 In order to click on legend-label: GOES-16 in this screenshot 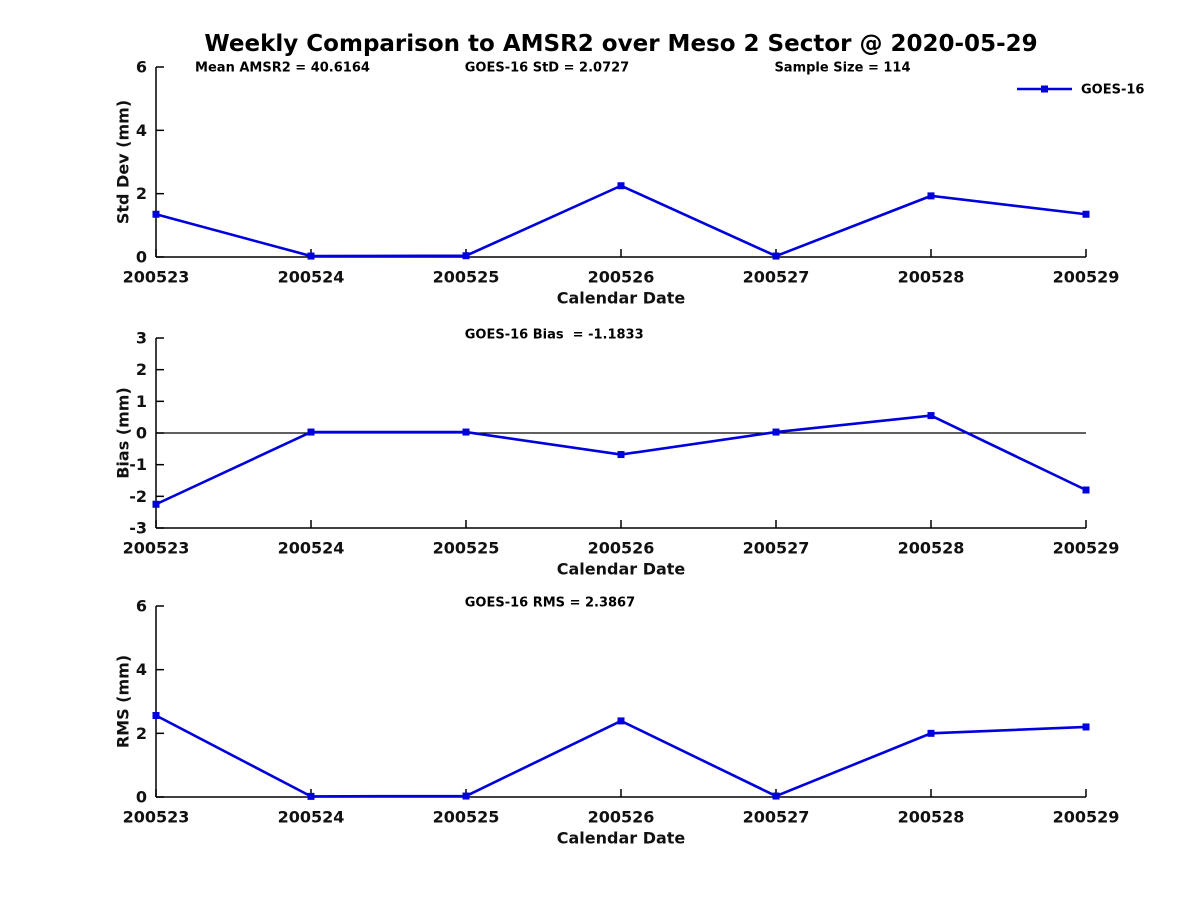, I will do `click(1112, 90)`.